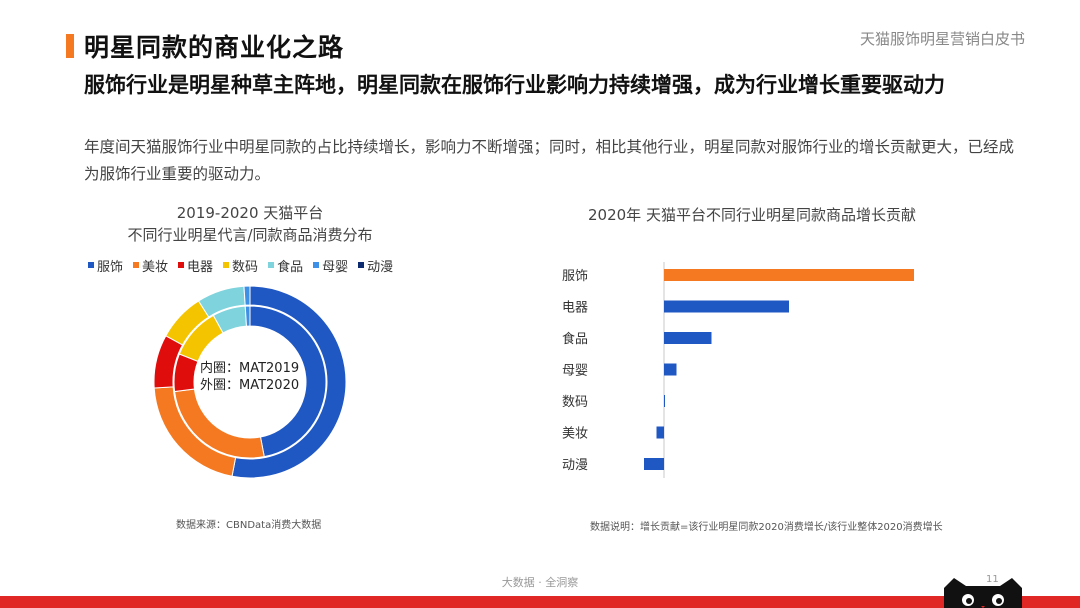 The width and height of the screenshot is (1080, 608). I want to click on legend-item-5: 母婴, so click(331, 265).